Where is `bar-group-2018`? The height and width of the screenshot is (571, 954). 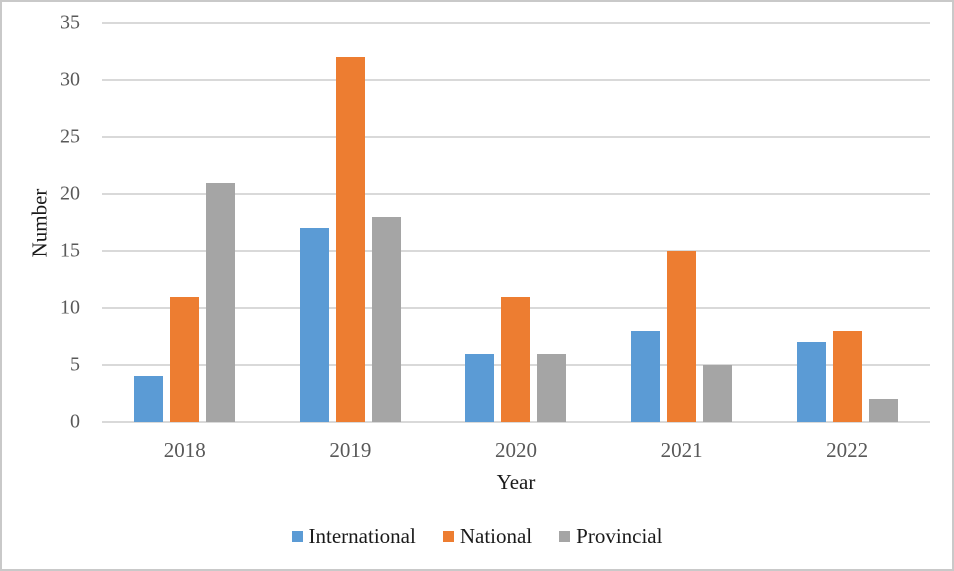 bar-group-2018 is located at coordinates (185, 222).